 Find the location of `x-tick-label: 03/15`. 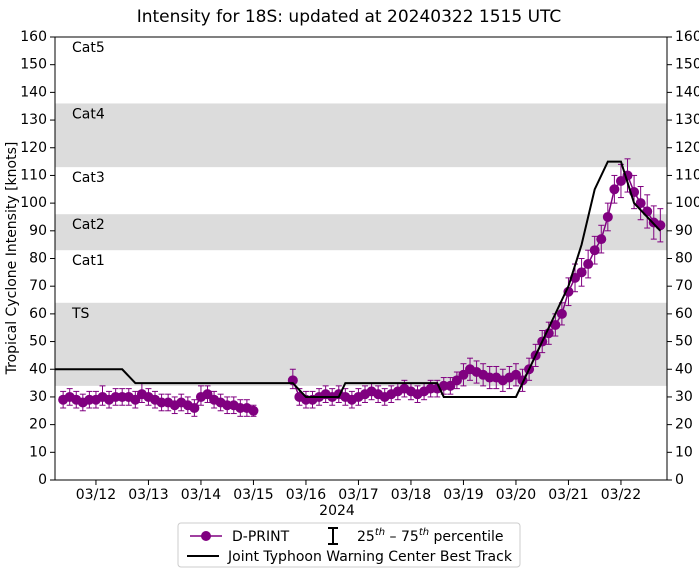

x-tick-label: 03/15 is located at coordinates (253, 495).